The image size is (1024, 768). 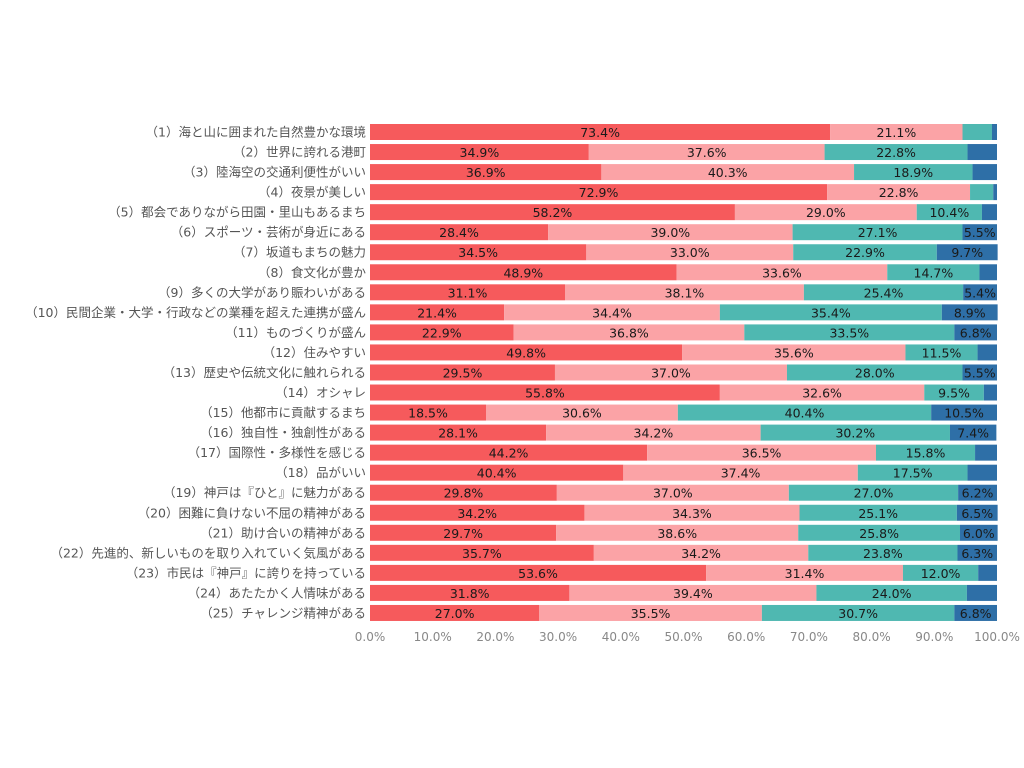 What do you see at coordinates (809, 637) in the screenshot?
I see `x-tick-label: 70.0%` at bounding box center [809, 637].